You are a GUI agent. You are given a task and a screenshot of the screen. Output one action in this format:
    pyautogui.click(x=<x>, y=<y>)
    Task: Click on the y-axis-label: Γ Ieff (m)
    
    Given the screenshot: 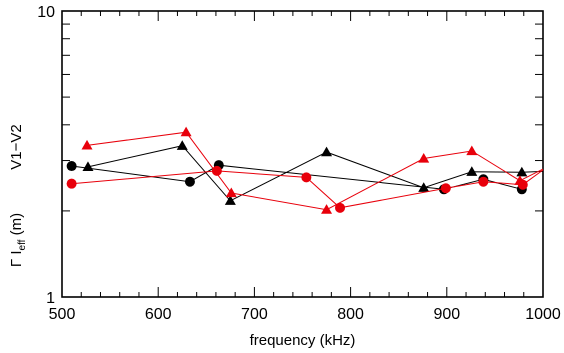 What is the action you would take?
    pyautogui.click(x=18, y=240)
    